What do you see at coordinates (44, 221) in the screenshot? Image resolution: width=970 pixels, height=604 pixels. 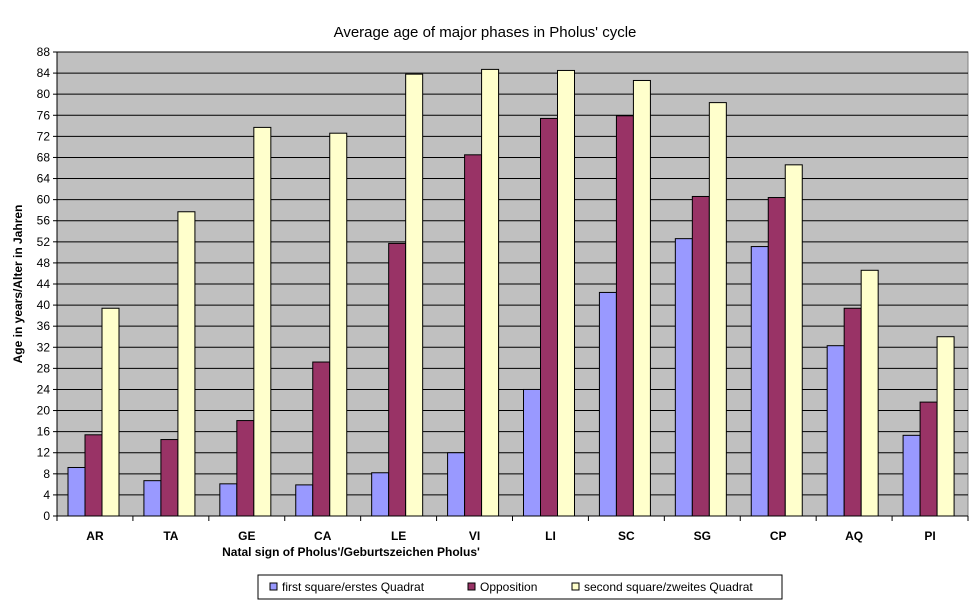 I see `y-tick-label: 56` at bounding box center [44, 221].